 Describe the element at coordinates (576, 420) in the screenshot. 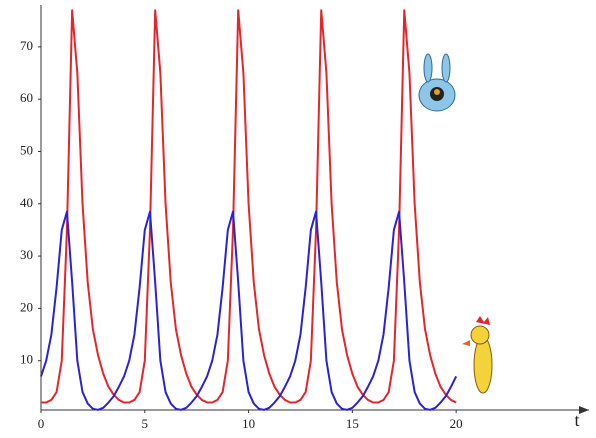

I see `x-axis-label: t` at that location.